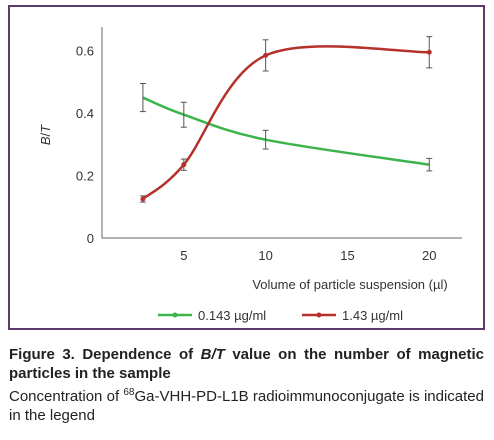 This screenshot has height=440, width=494. What do you see at coordinates (212, 354) in the screenshot?
I see `caption-title-italic: B/T` at bounding box center [212, 354].